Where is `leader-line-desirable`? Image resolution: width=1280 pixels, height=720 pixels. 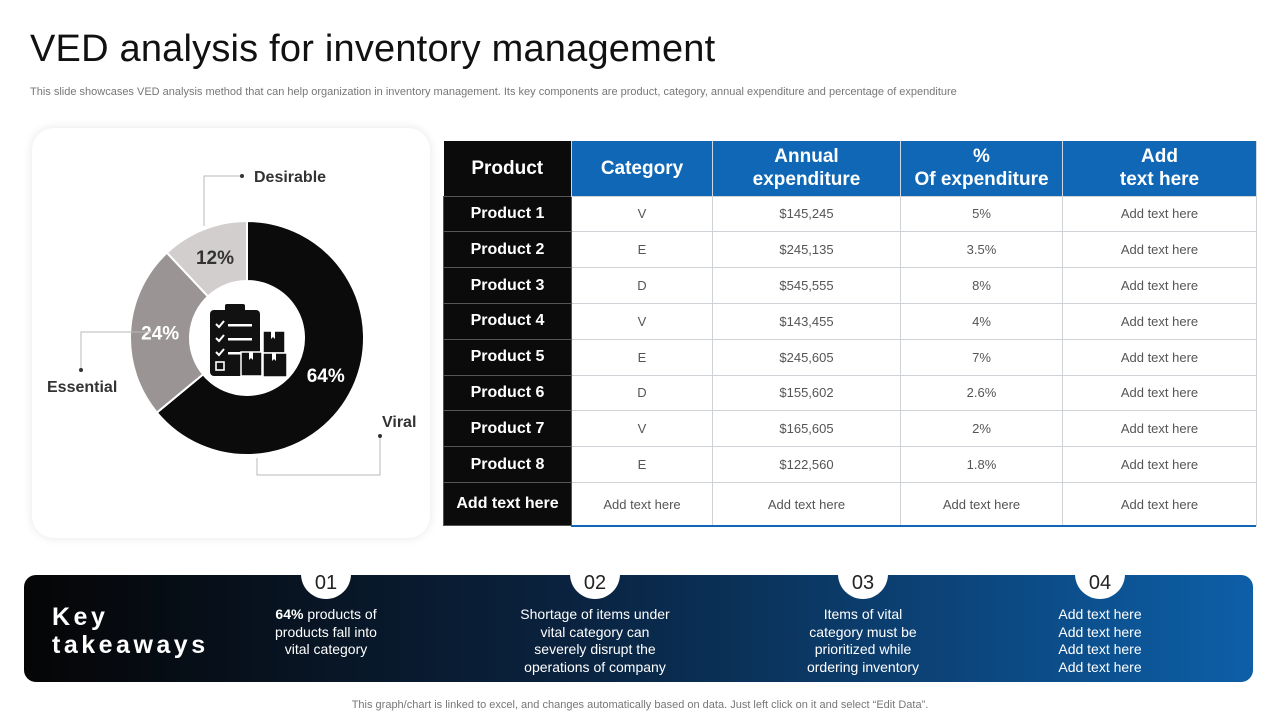
leader-line-desirable is located at coordinates (222, 200).